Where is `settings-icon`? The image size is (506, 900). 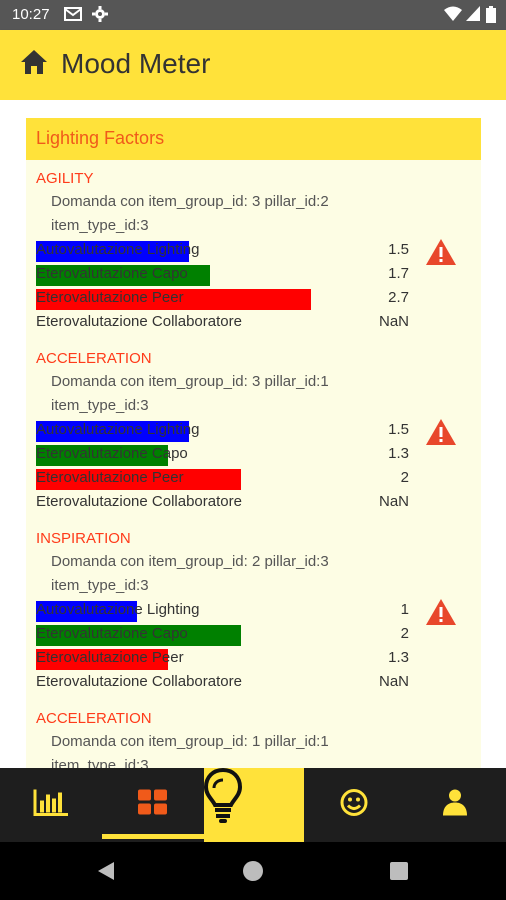 settings-icon is located at coordinates (100, 16).